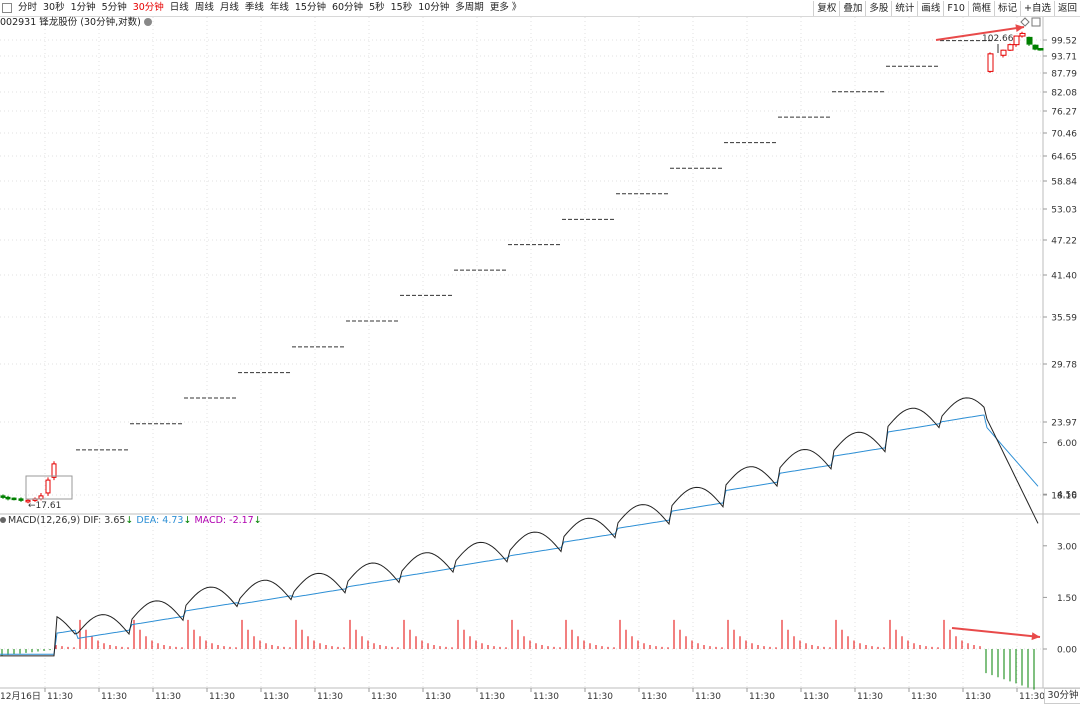  What do you see at coordinates (852, 8) in the screenshot?
I see `function-tab: 叠加` at bounding box center [852, 8].